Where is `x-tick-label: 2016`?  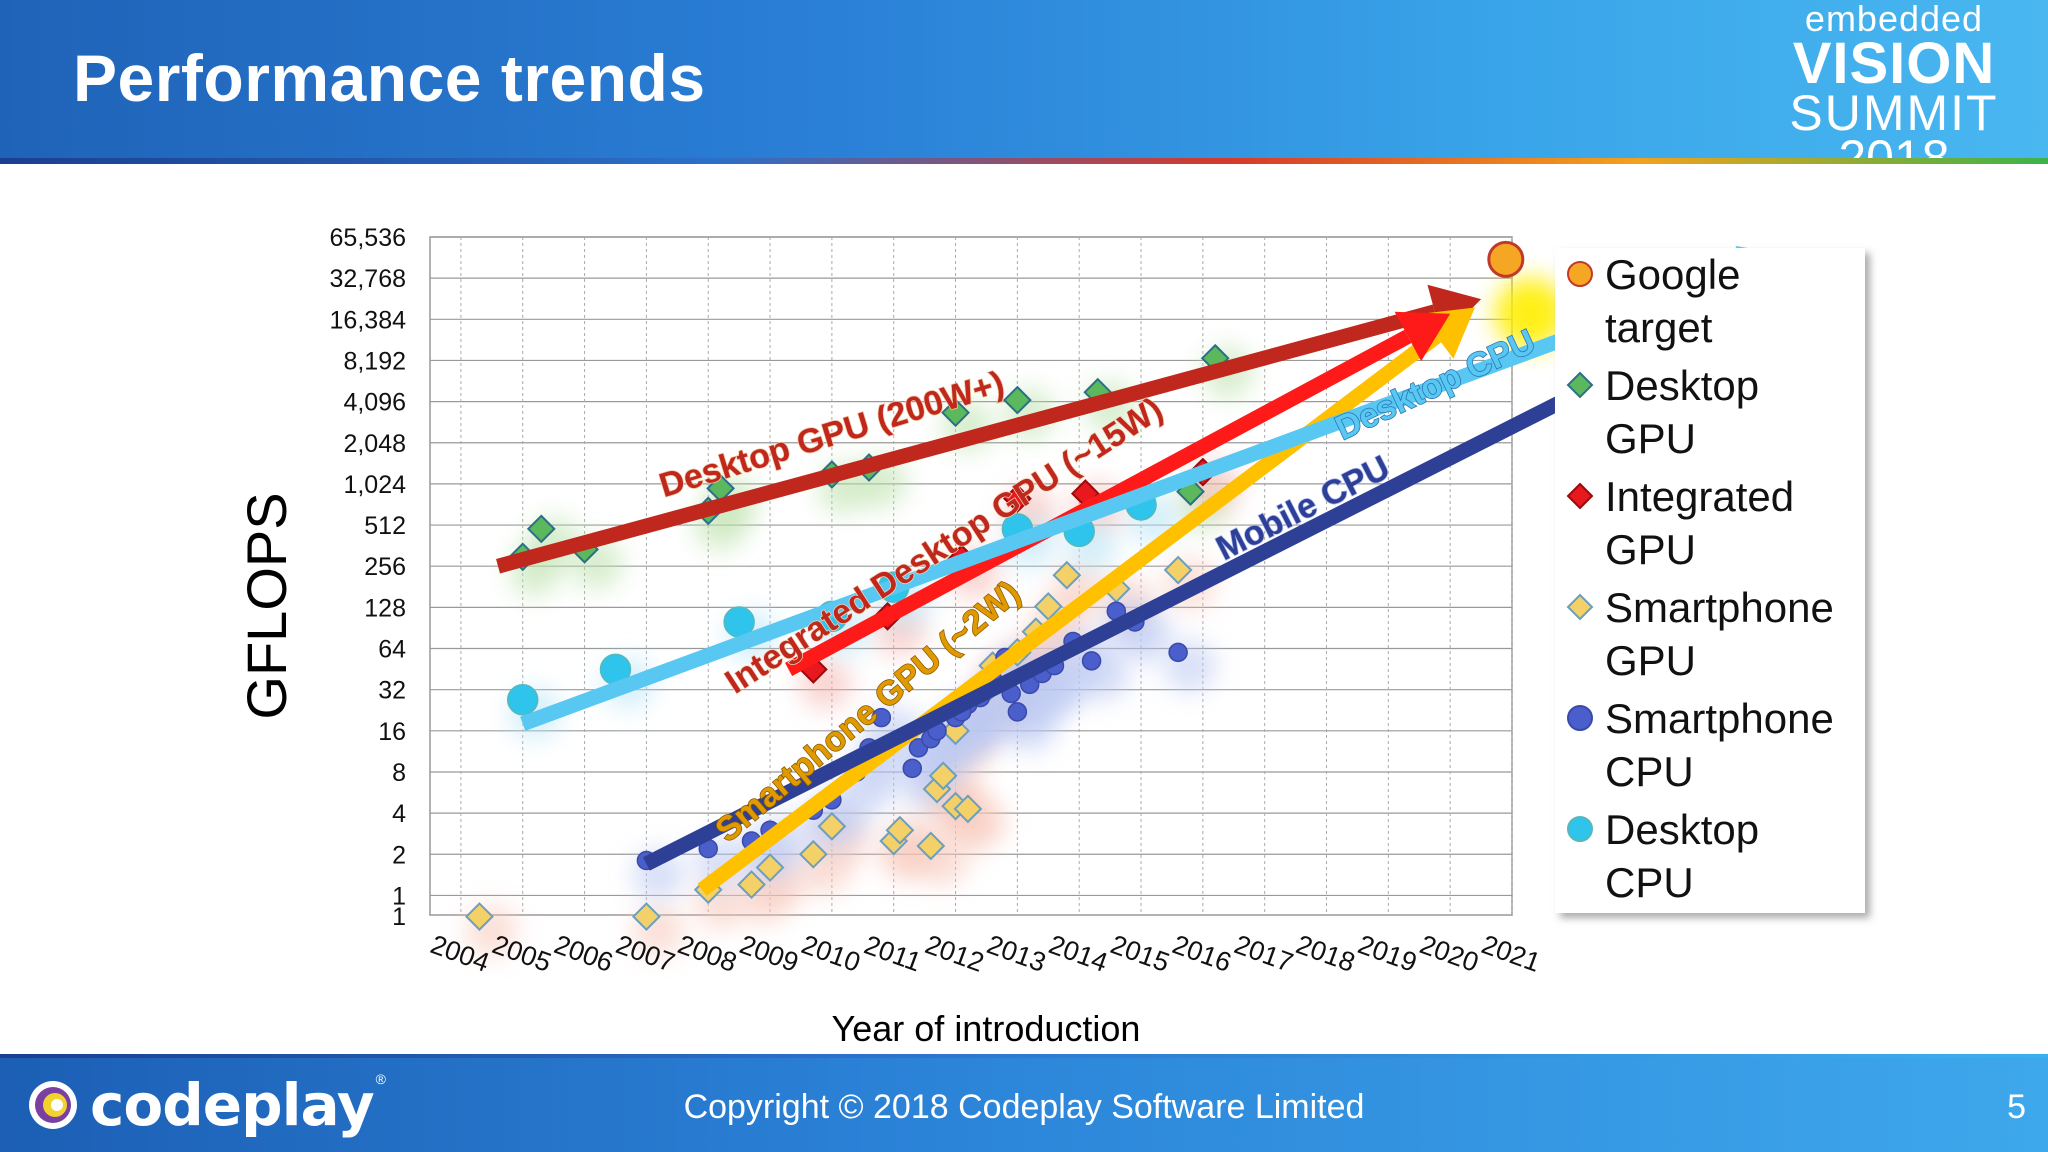 x-tick-label: 2016 is located at coordinates (1202, 953).